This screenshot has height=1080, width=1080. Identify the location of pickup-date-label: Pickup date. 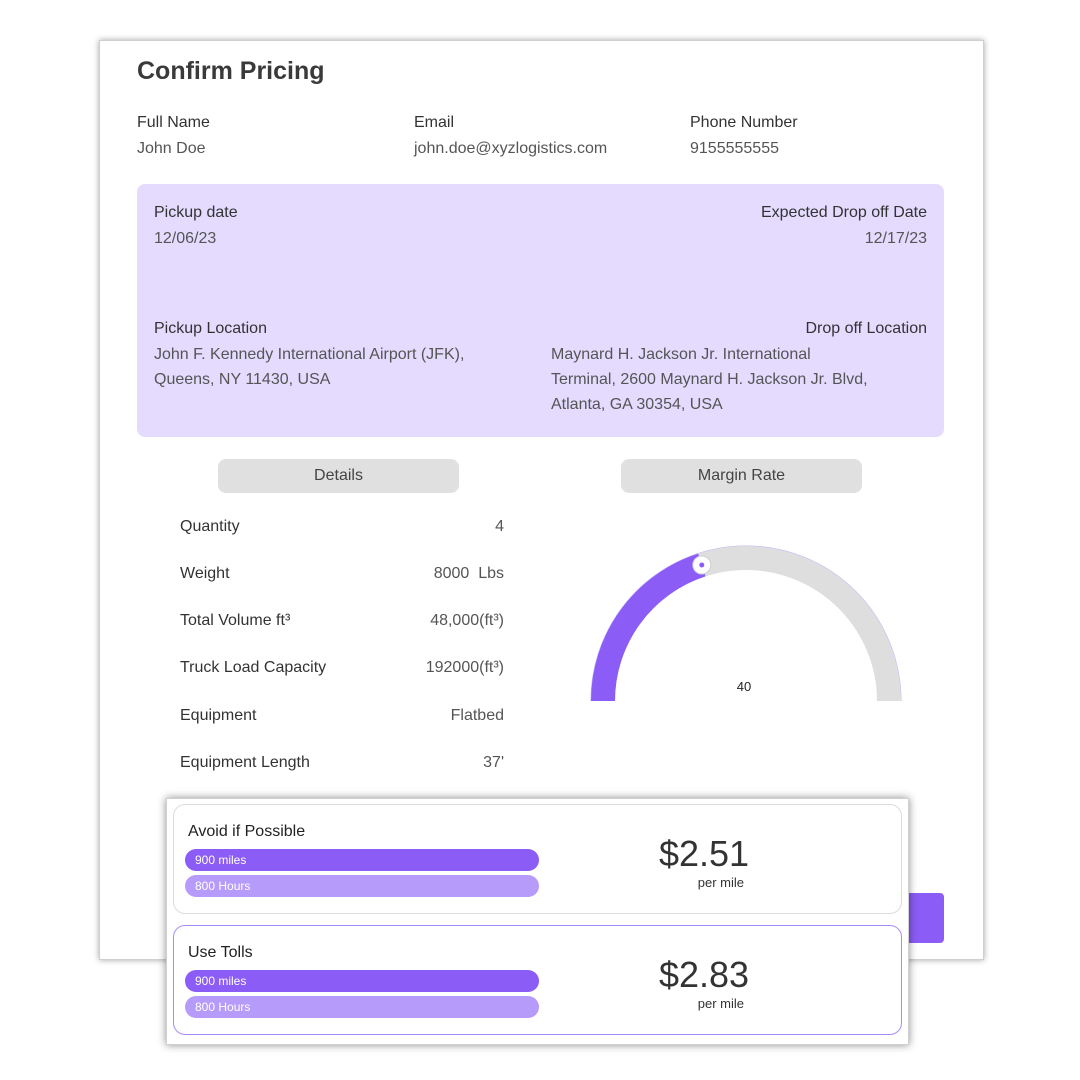
(196, 212).